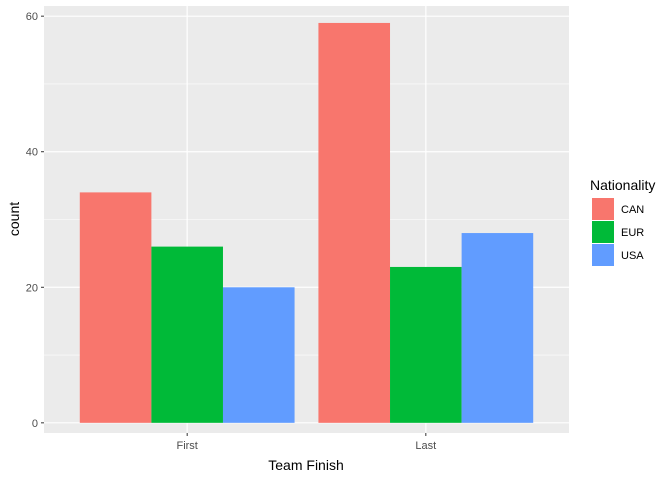 This screenshot has height=480, width=672. I want to click on y-tick-label: 0, so click(35, 424).